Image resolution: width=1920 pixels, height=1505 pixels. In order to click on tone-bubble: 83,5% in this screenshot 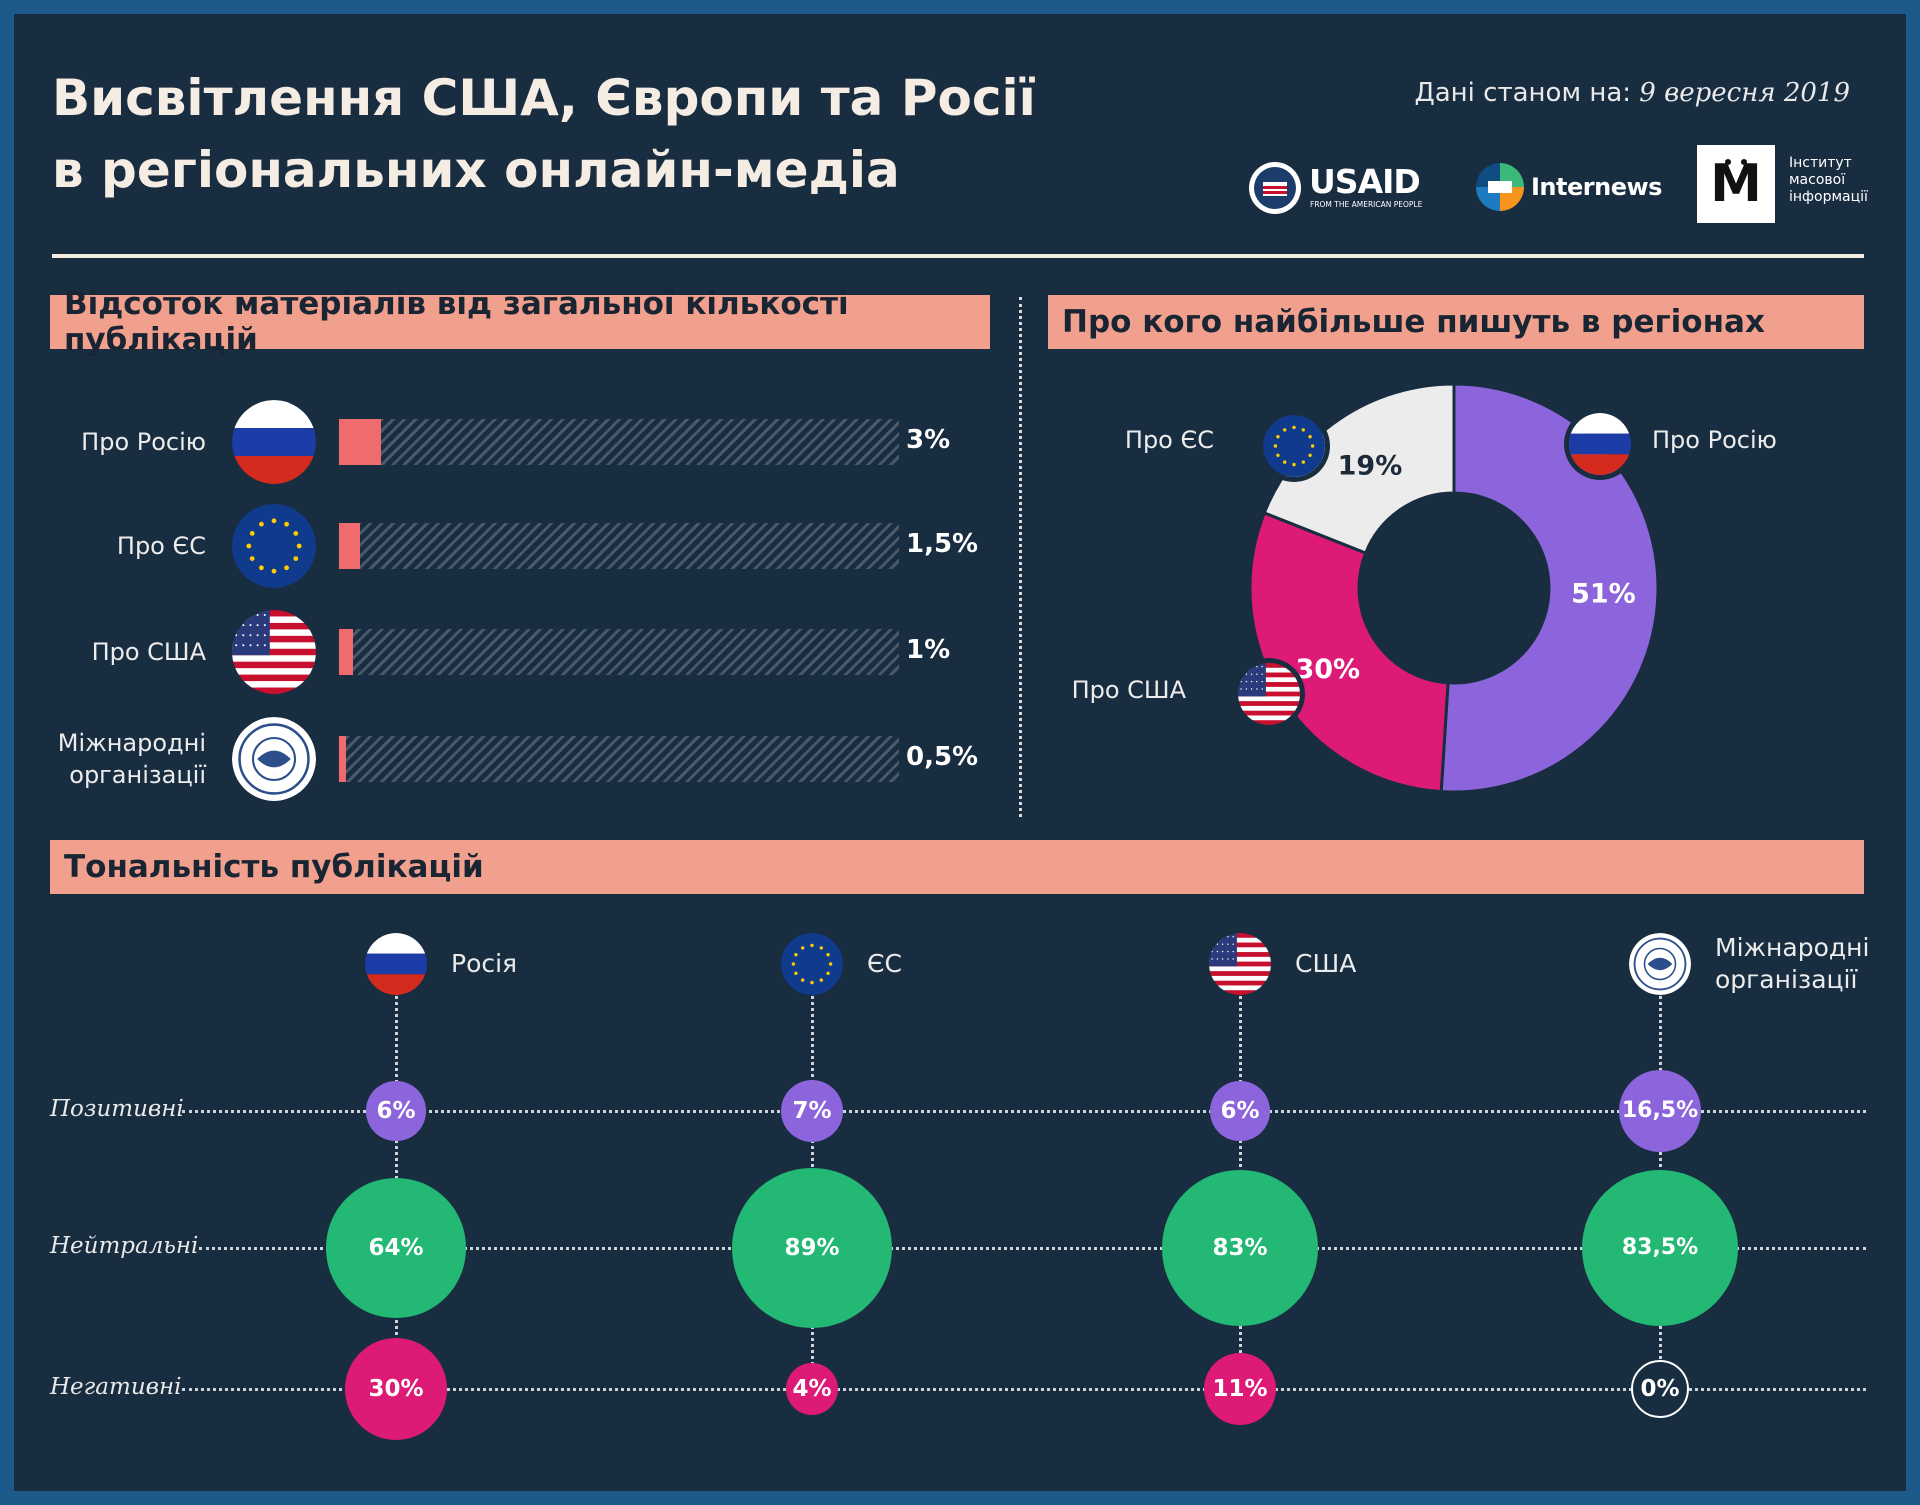, I will do `click(1660, 1248)`.